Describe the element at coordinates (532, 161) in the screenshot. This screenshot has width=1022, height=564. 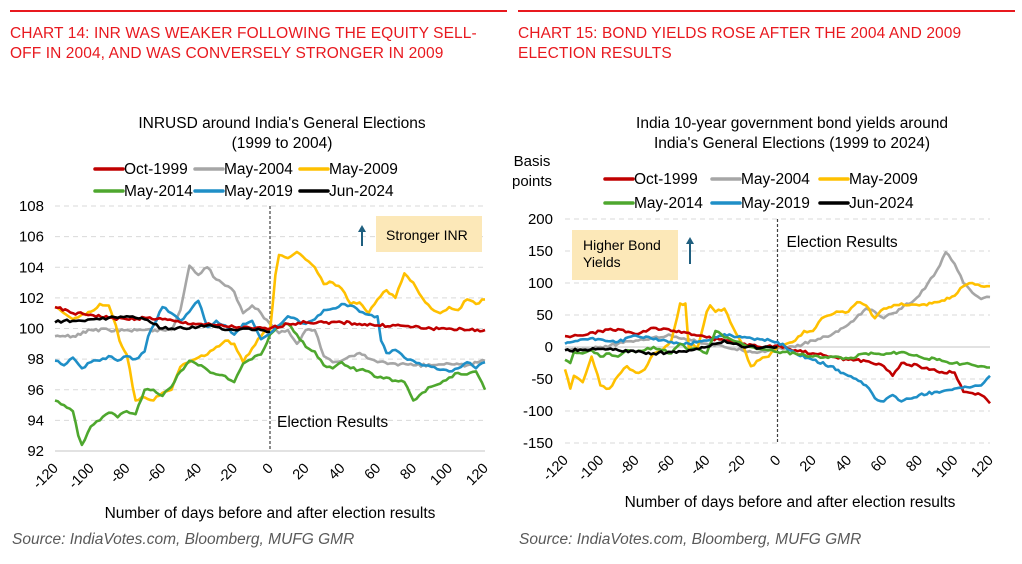
I see `y-axis-label: Basis` at that location.